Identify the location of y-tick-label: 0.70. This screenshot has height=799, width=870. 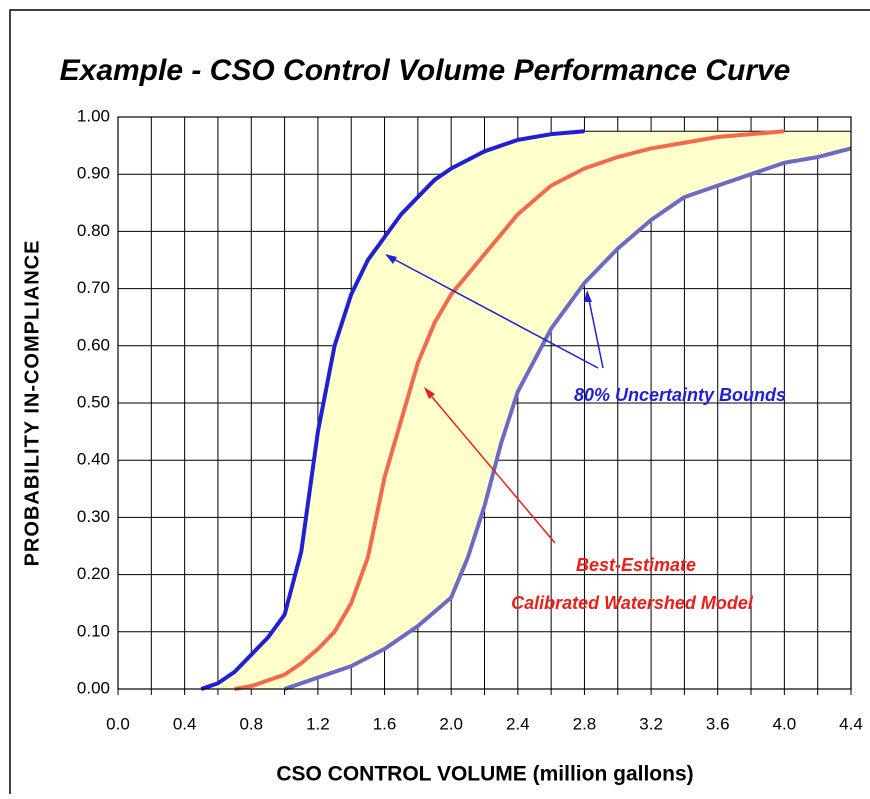
(93, 287).